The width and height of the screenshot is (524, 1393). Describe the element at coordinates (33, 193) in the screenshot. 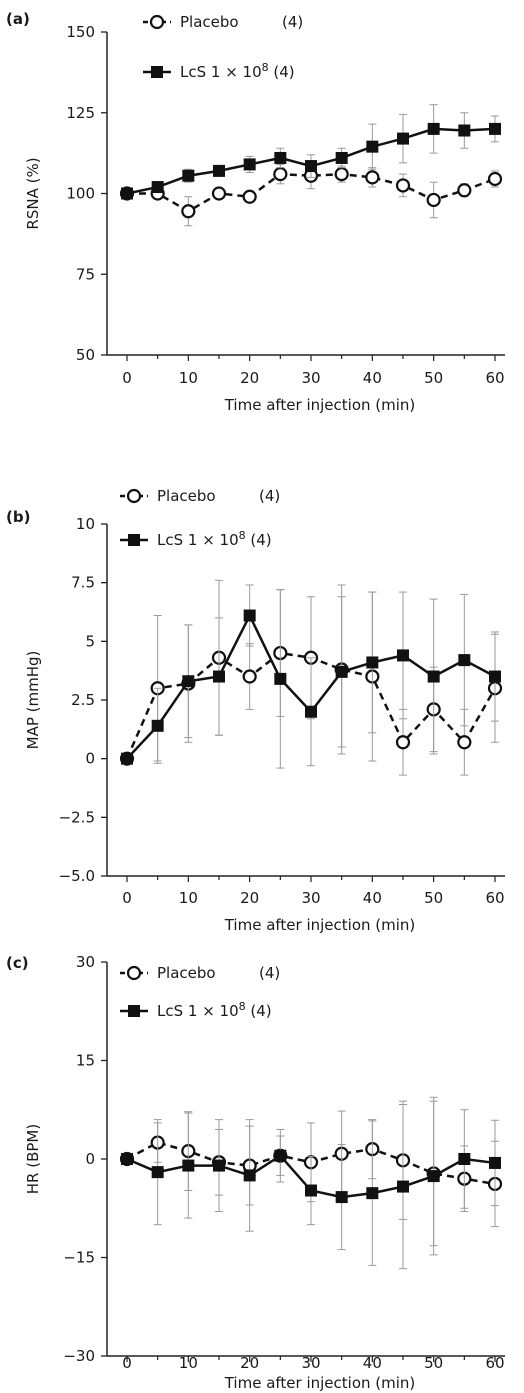

I see `y-axis-title: RSNA (%)` at that location.